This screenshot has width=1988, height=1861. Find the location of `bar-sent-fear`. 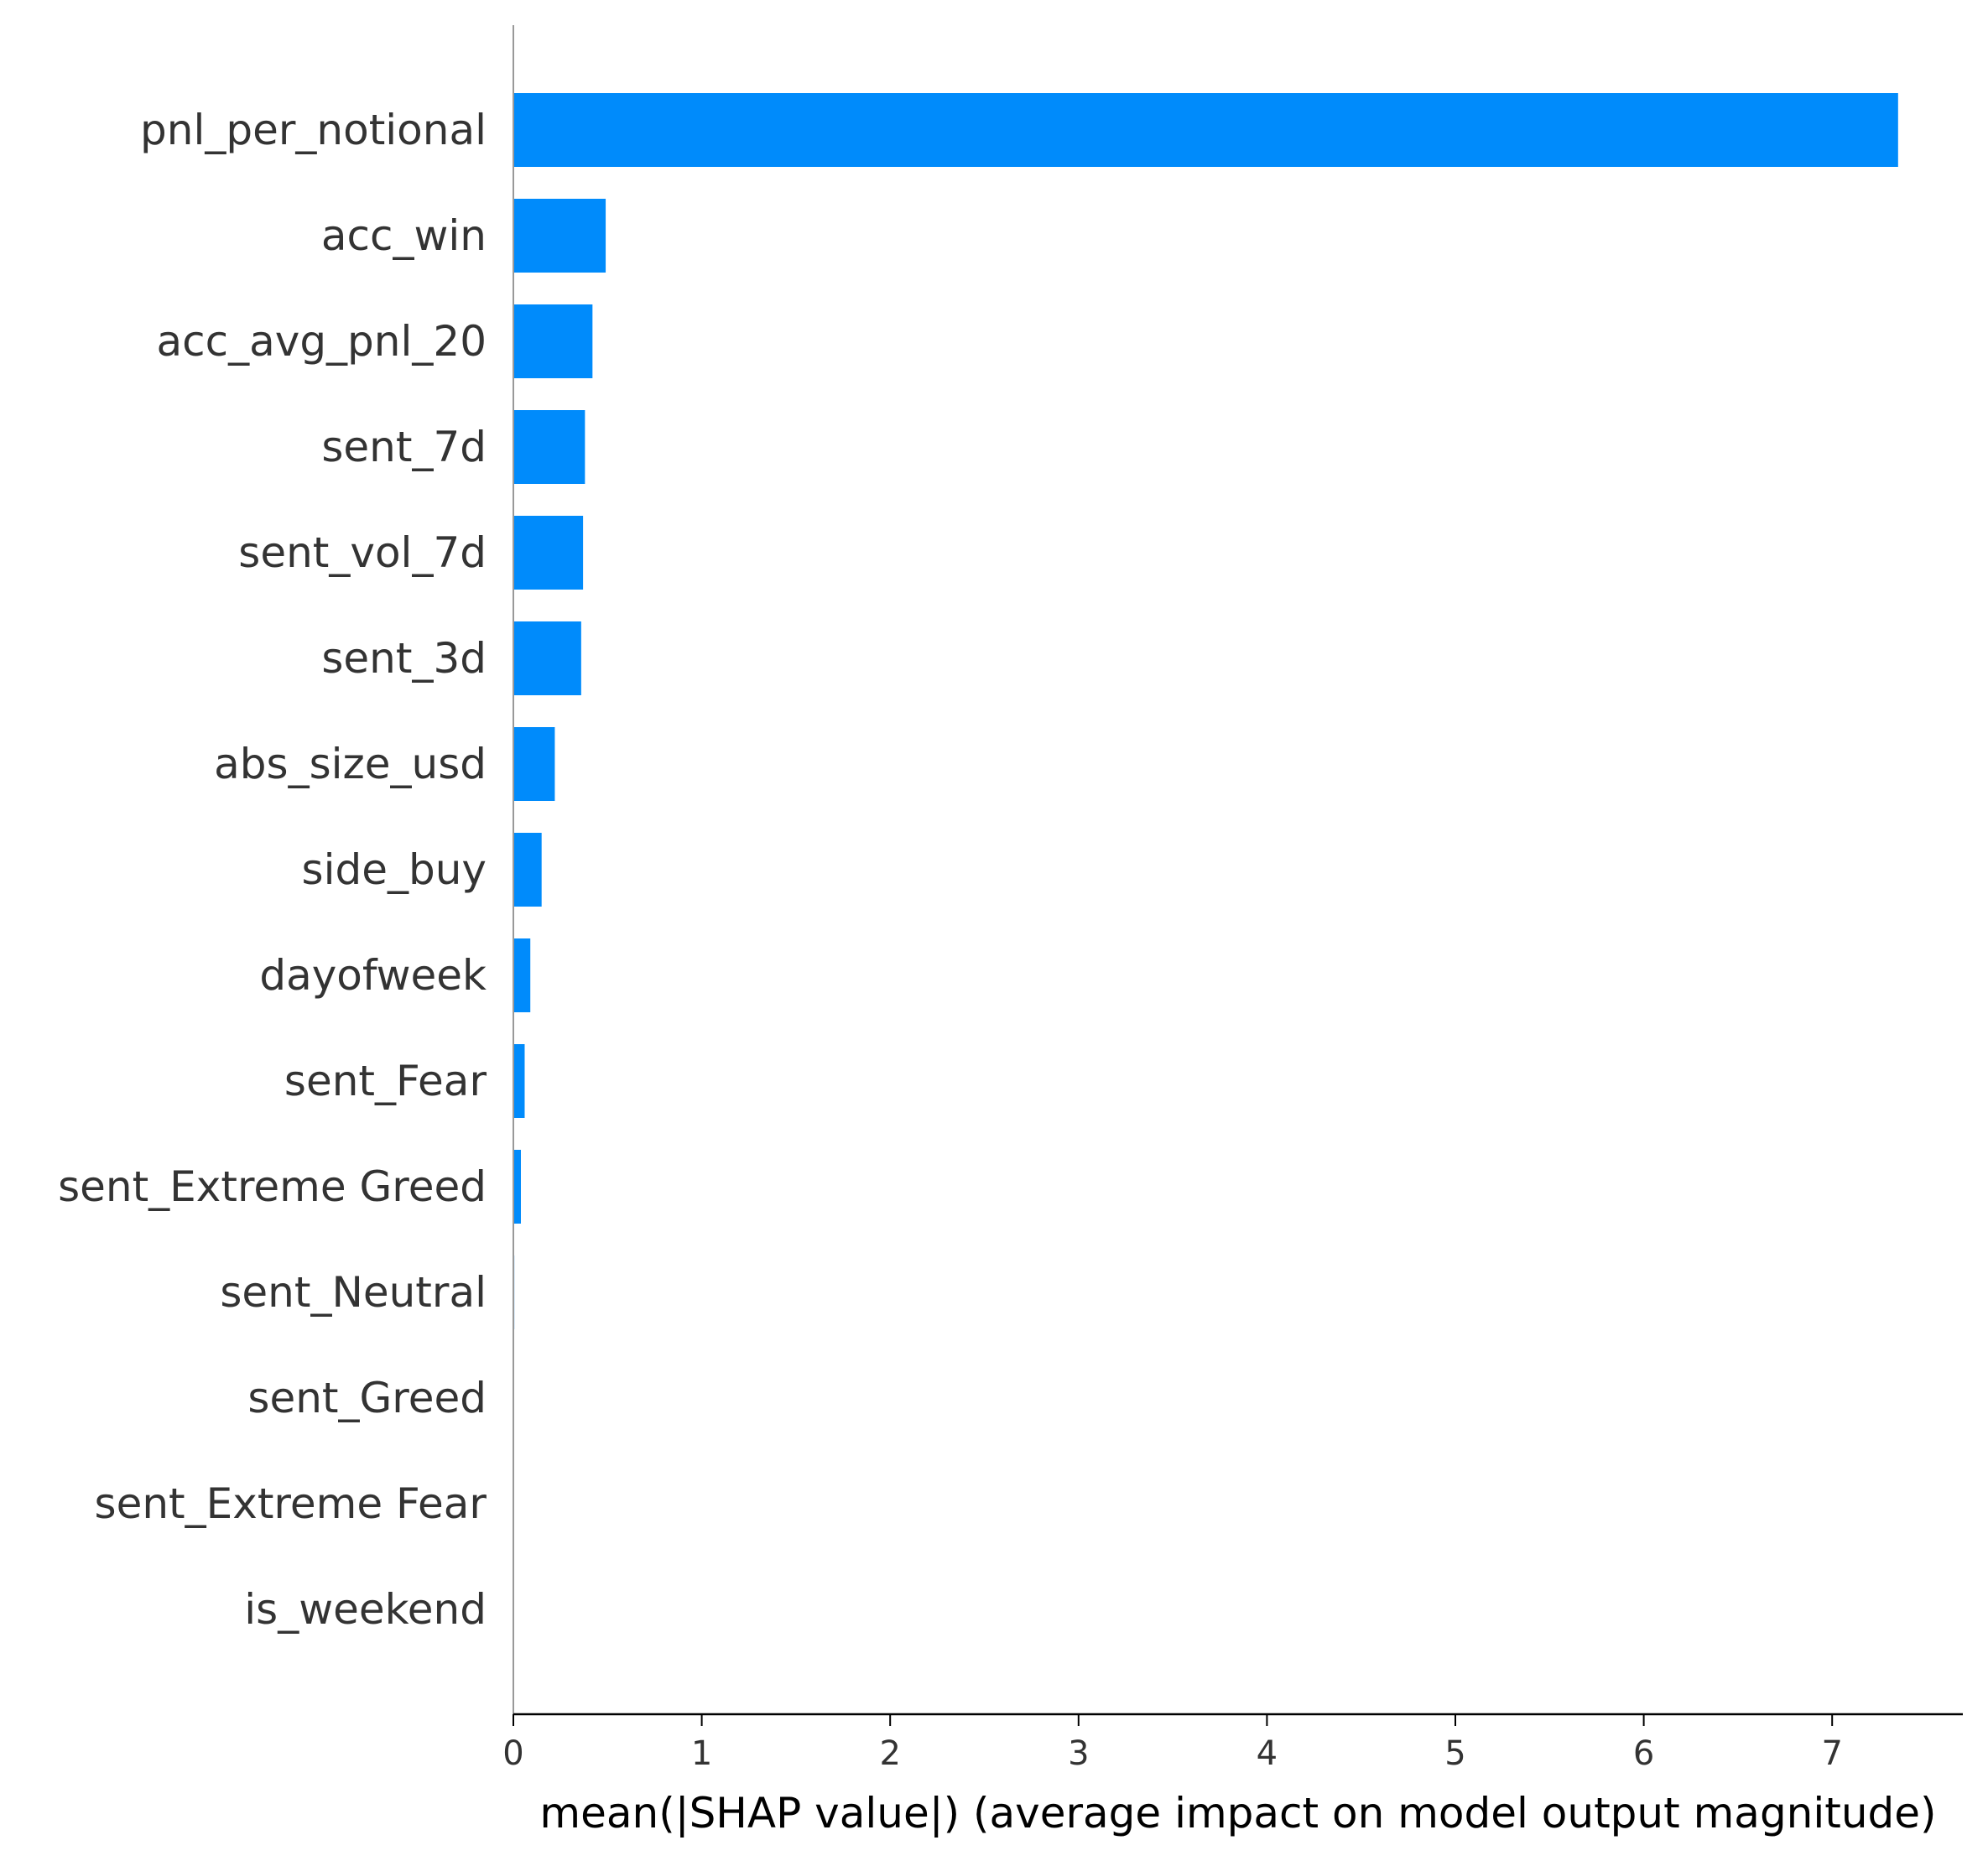

bar-sent-fear is located at coordinates (519, 1081).